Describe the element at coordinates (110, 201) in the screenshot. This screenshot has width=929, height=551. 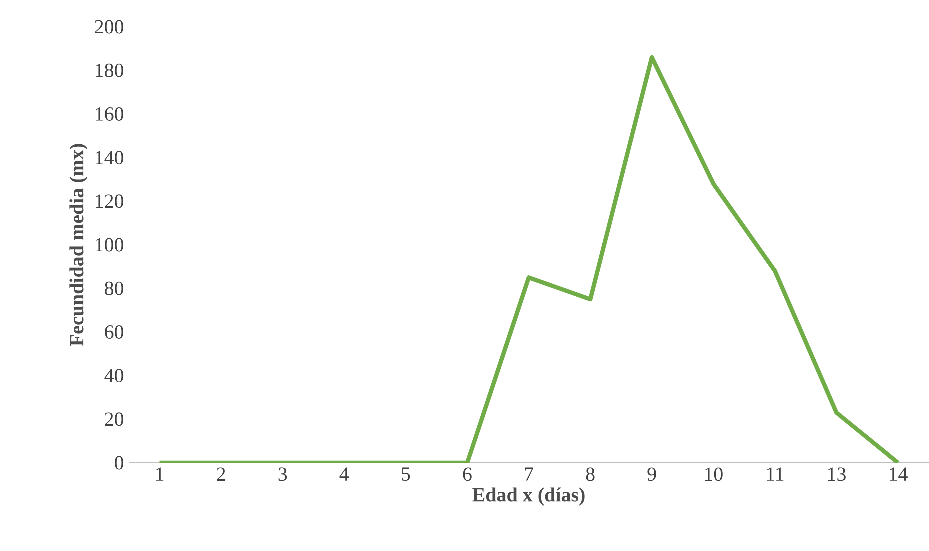
I see `y-tick-label: 120` at that location.